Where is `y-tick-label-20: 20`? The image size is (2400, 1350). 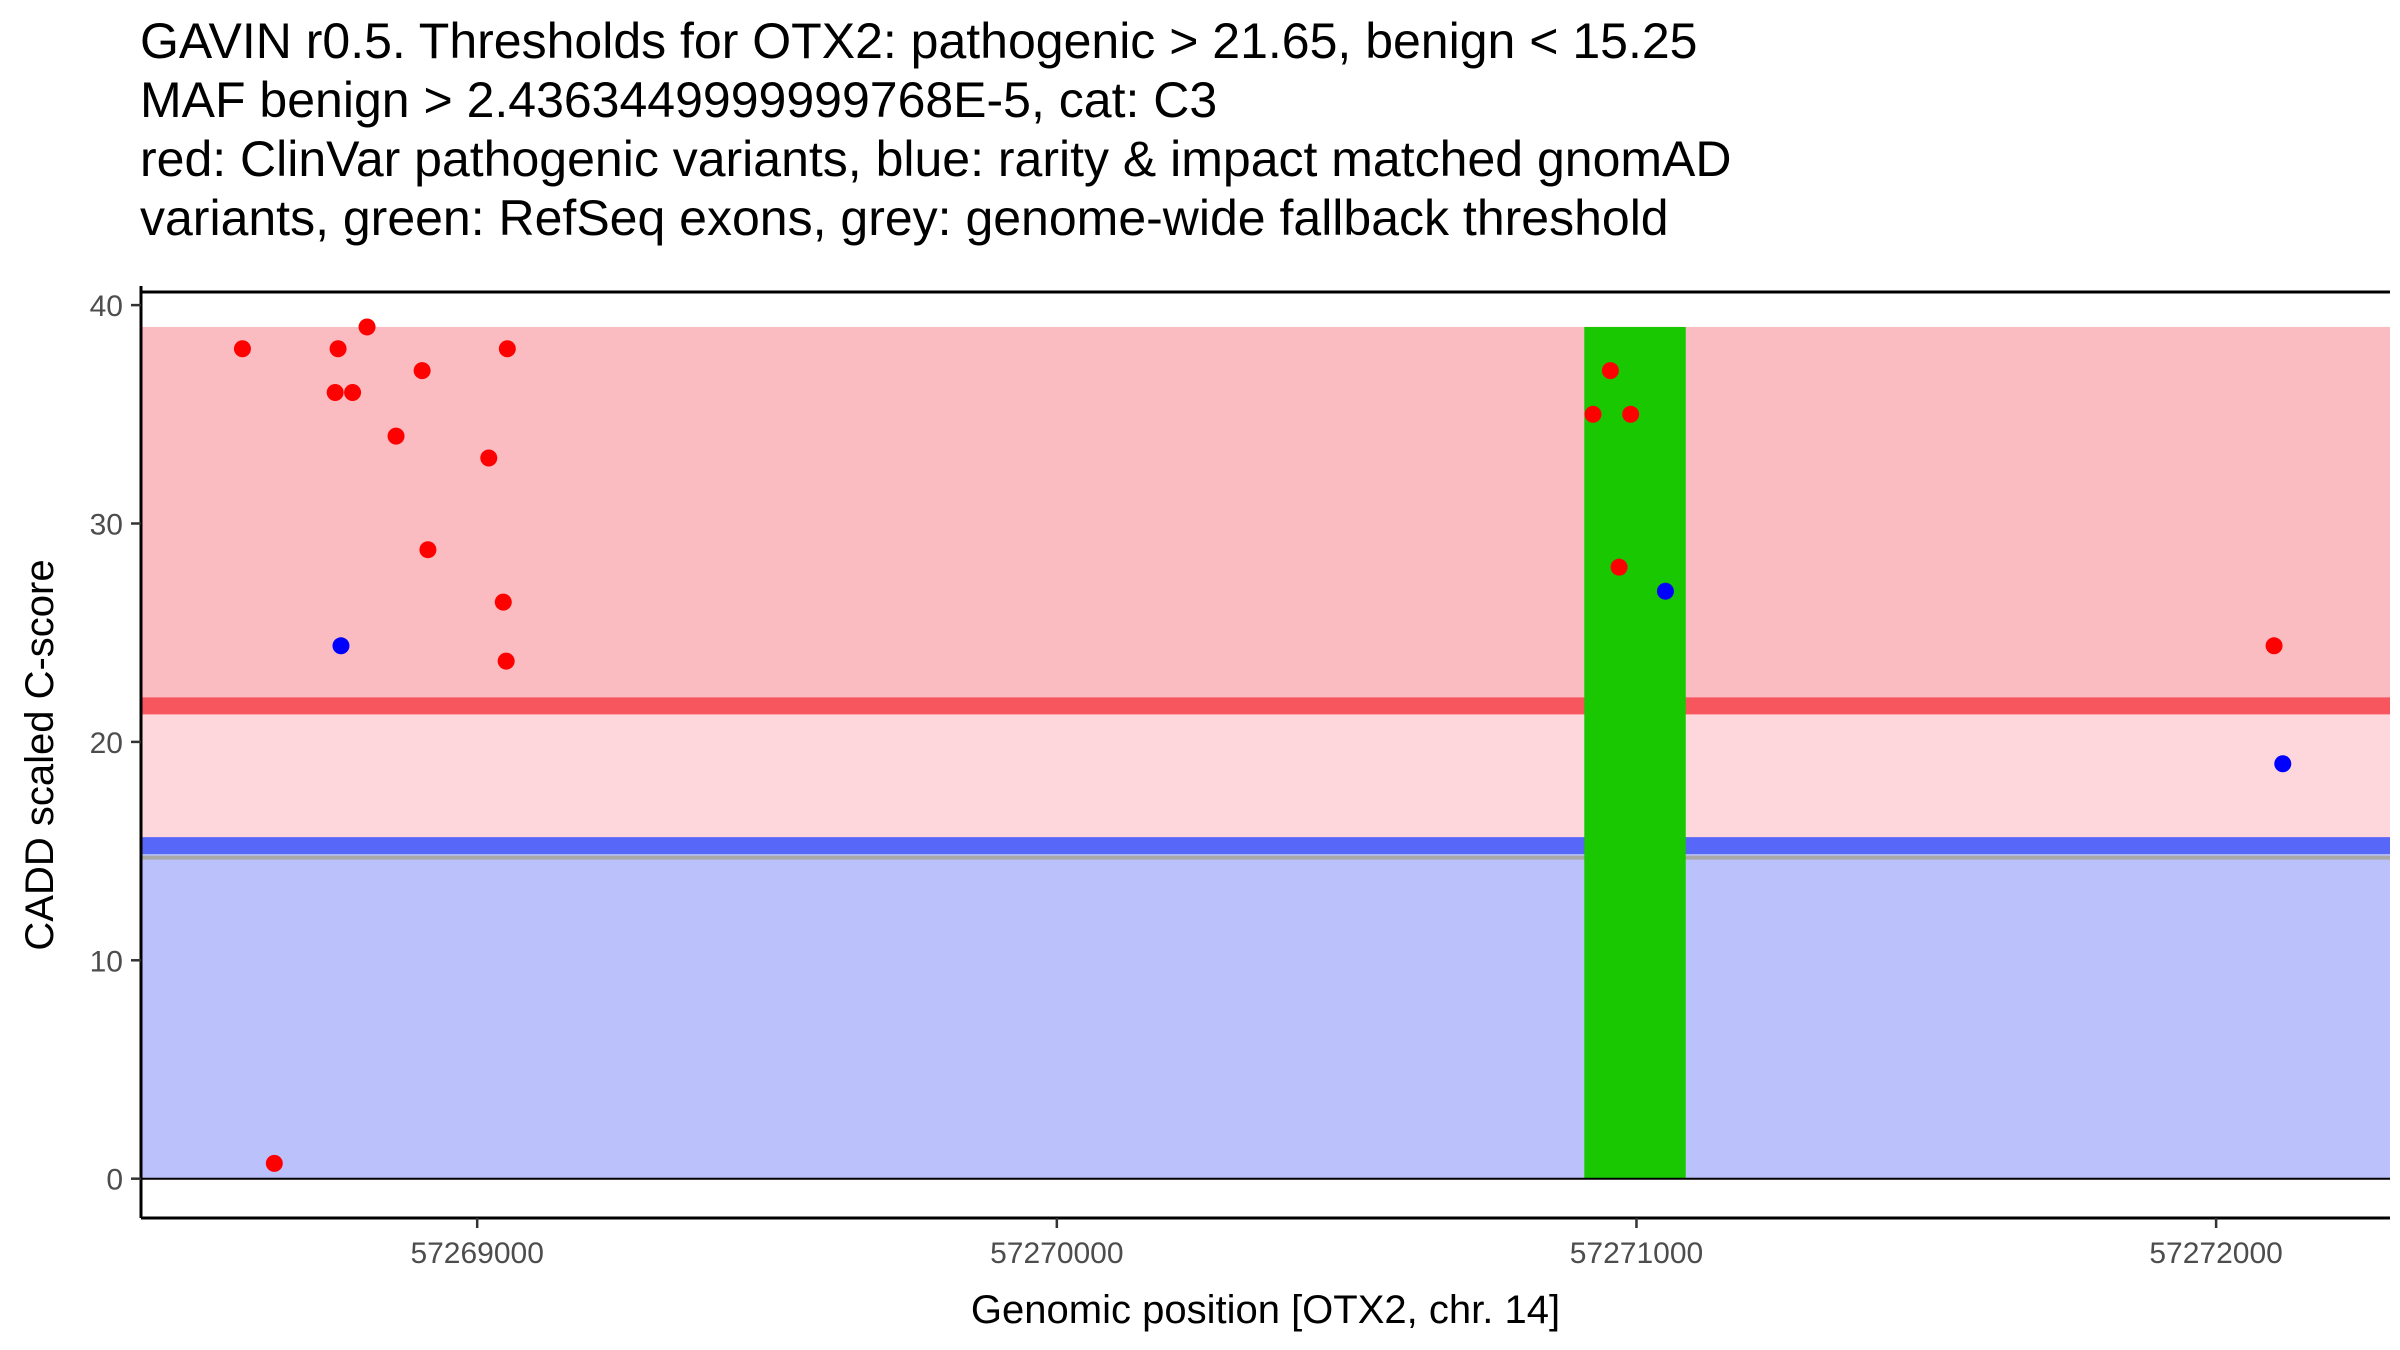 y-tick-label-20: 20 is located at coordinates (106, 743).